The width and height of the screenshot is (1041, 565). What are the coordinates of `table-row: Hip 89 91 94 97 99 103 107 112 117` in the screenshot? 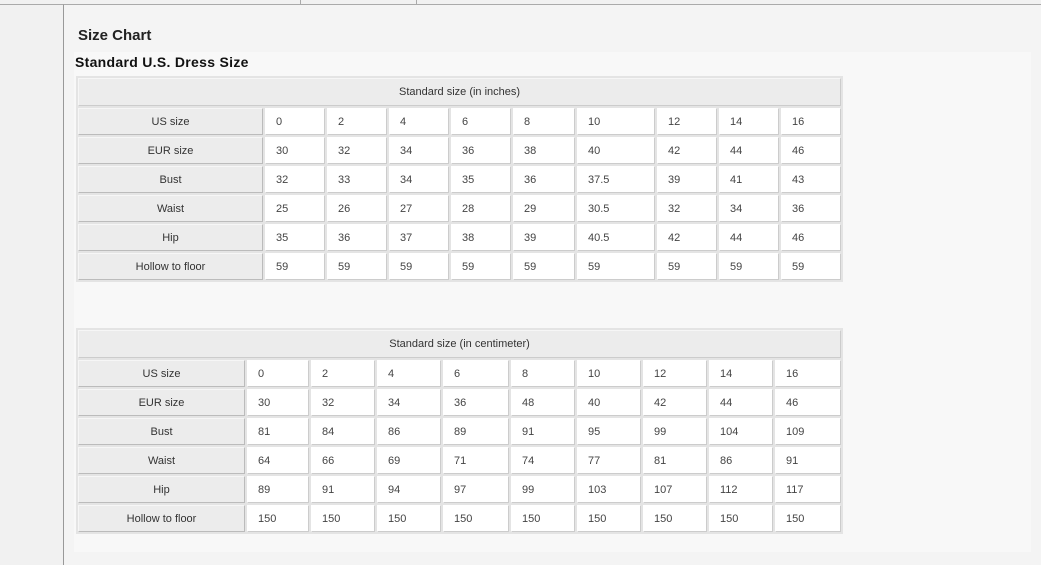 It's located at (460, 489).